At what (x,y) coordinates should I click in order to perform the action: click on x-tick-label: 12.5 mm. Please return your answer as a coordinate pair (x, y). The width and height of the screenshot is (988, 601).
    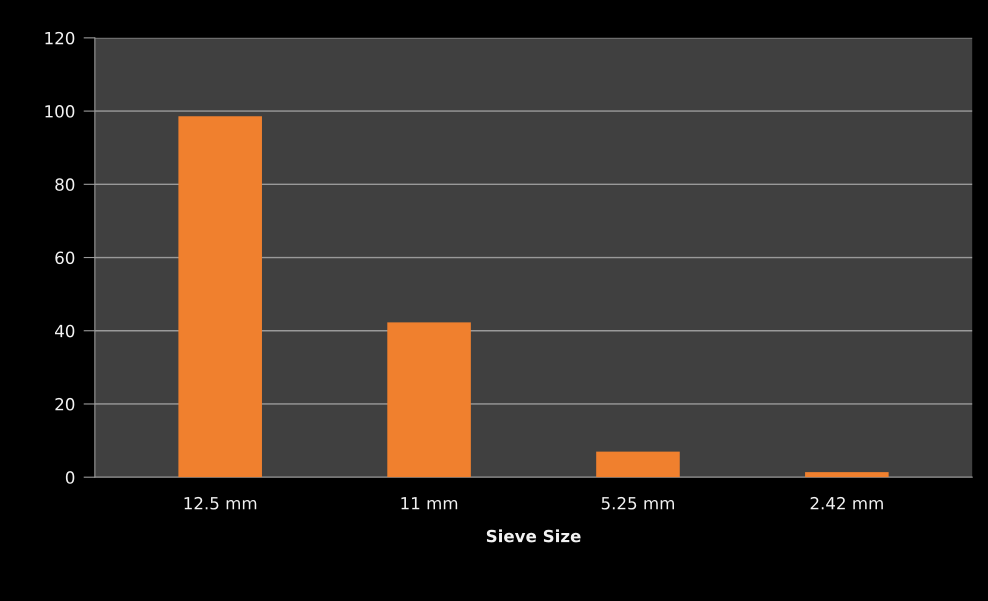
    Looking at the image, I should click on (220, 503).